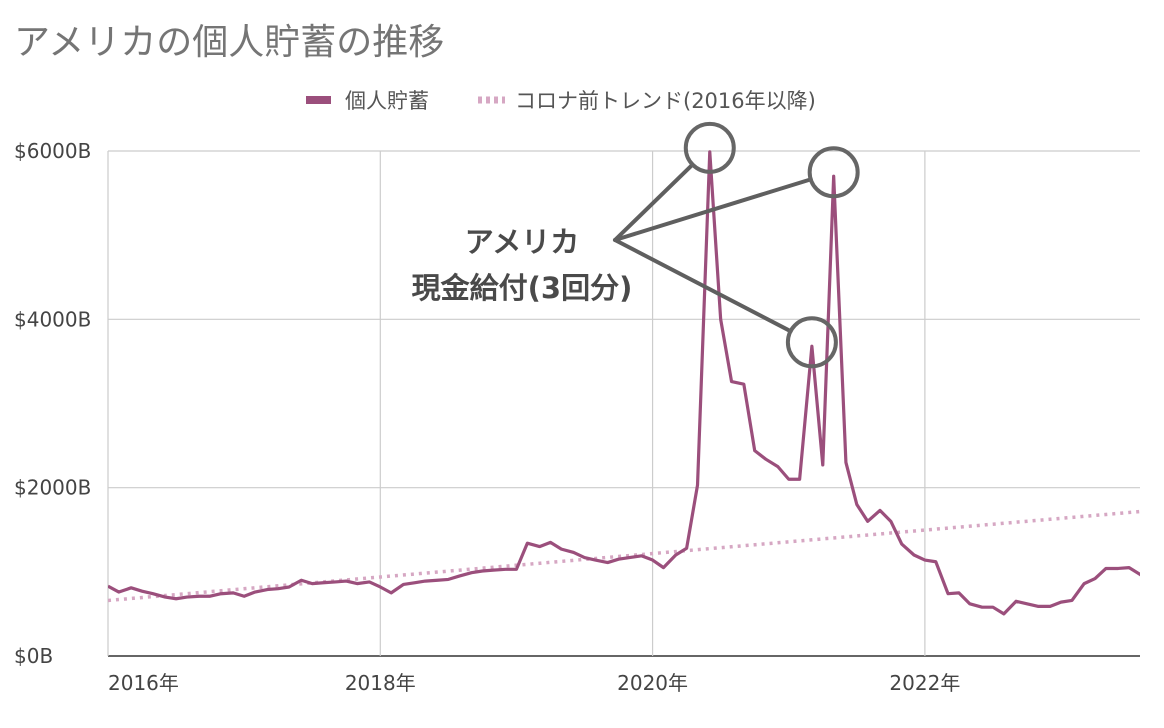  Describe the element at coordinates (924, 683) in the screenshot. I see `x-tick-label: 2022年` at that location.